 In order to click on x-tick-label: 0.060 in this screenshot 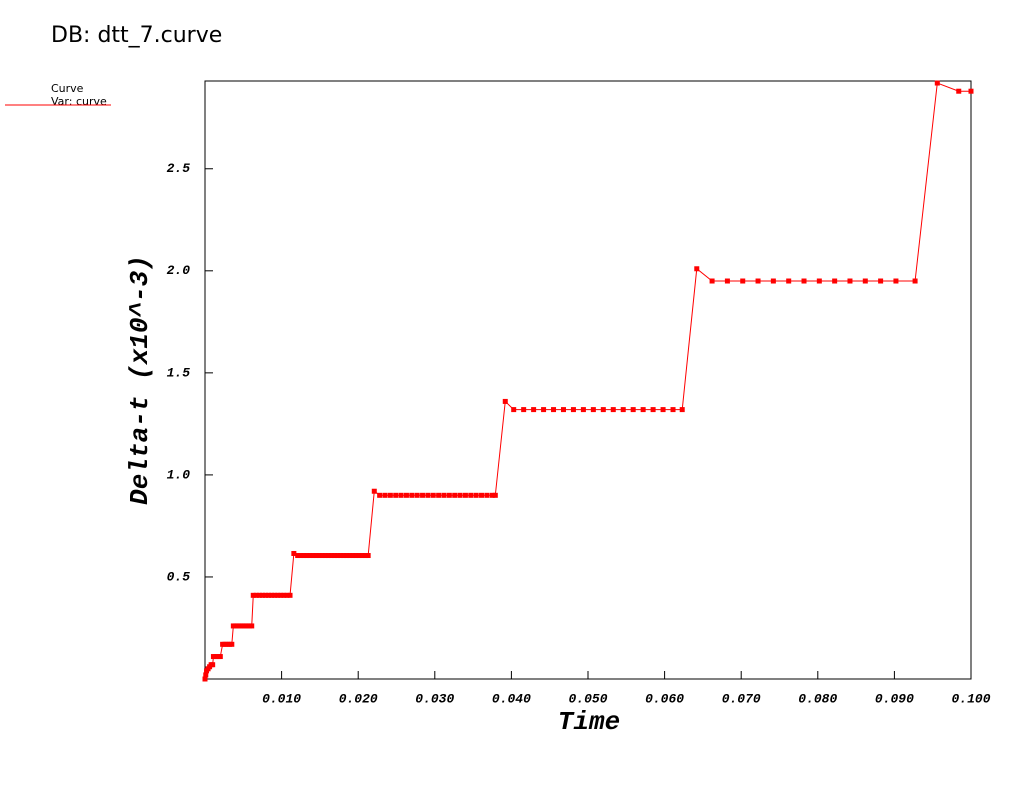, I will do `click(664, 698)`.